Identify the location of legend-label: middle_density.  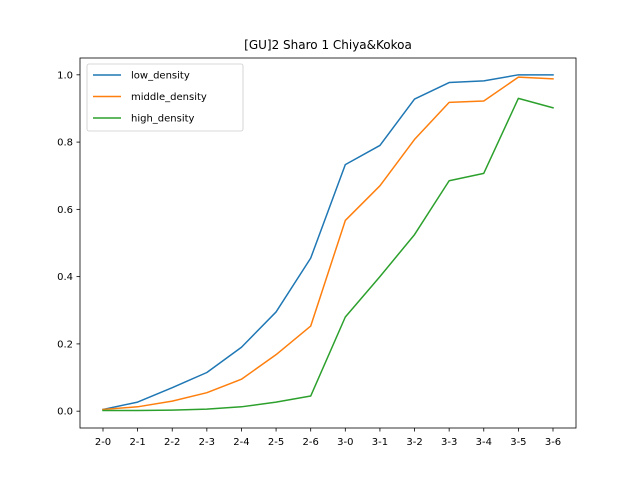
(169, 97).